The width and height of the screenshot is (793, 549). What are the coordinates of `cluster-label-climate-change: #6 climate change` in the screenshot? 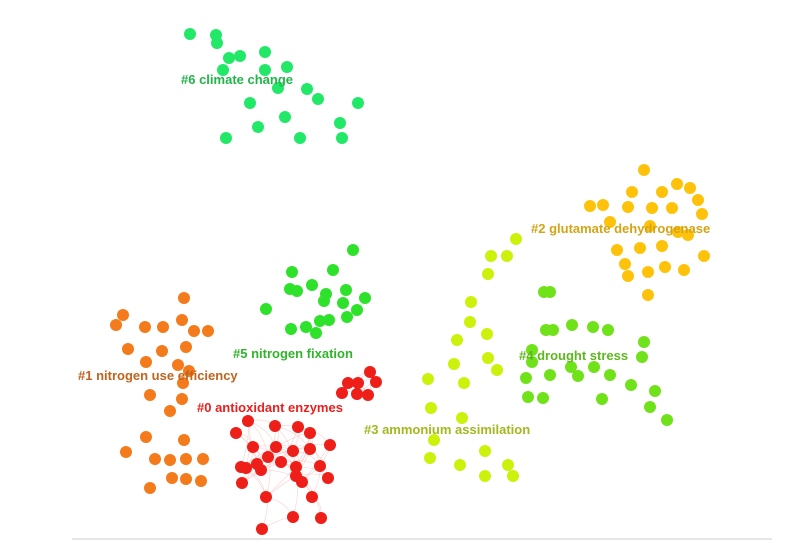 It's located at (237, 79).